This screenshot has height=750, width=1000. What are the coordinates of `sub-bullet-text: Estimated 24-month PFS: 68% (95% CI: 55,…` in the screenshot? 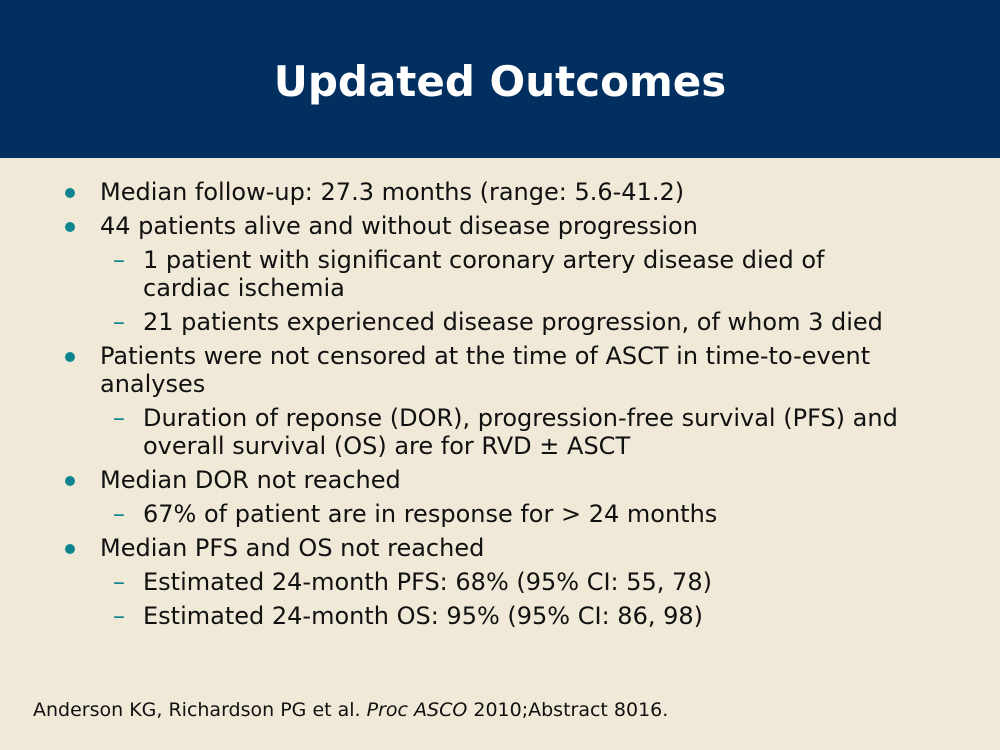 It's located at (427, 582).